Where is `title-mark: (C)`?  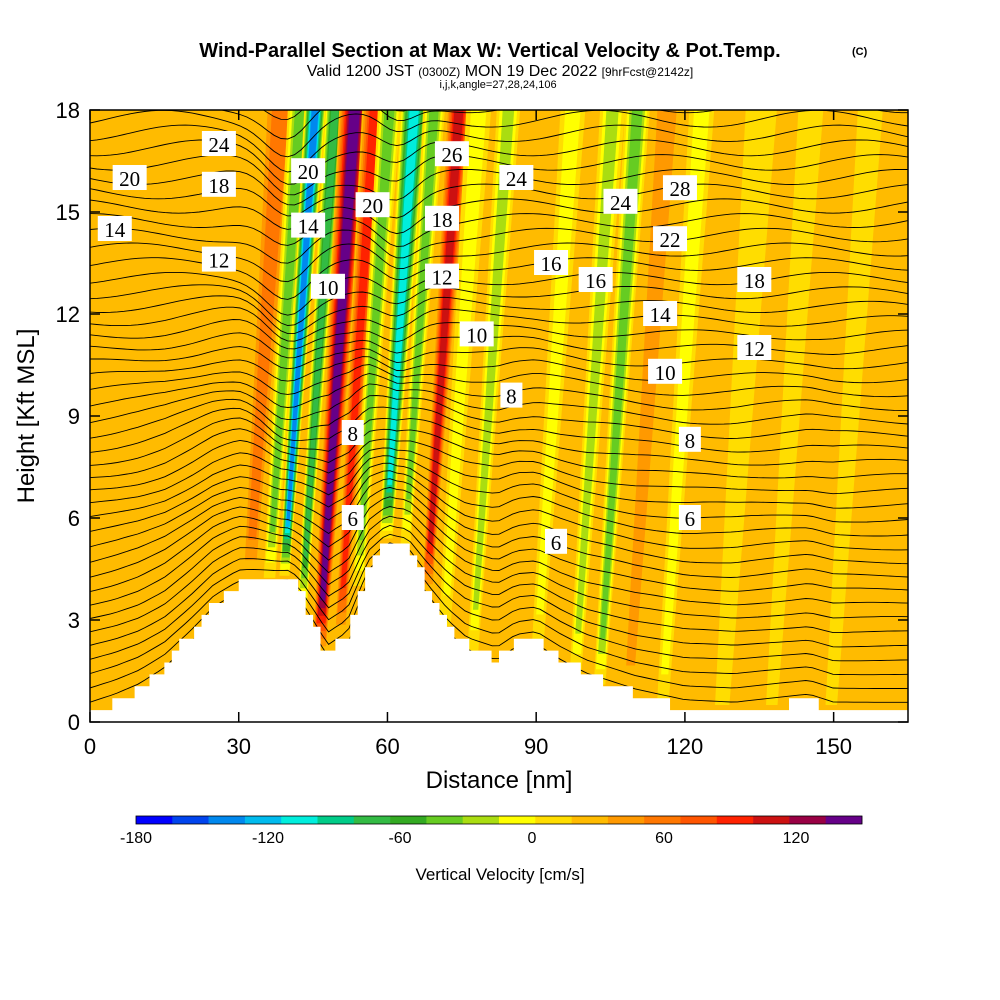
title-mark: (C) is located at coordinates (860, 52).